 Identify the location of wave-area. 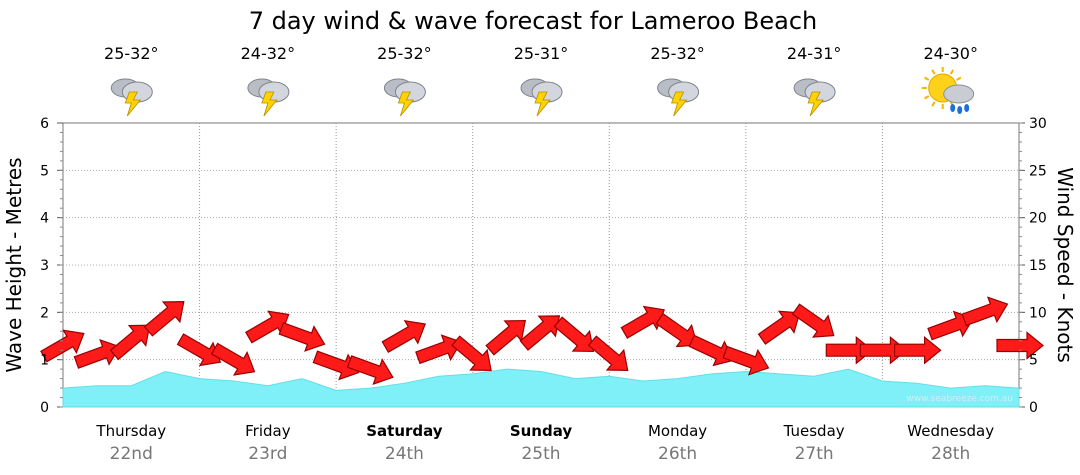
(541, 388).